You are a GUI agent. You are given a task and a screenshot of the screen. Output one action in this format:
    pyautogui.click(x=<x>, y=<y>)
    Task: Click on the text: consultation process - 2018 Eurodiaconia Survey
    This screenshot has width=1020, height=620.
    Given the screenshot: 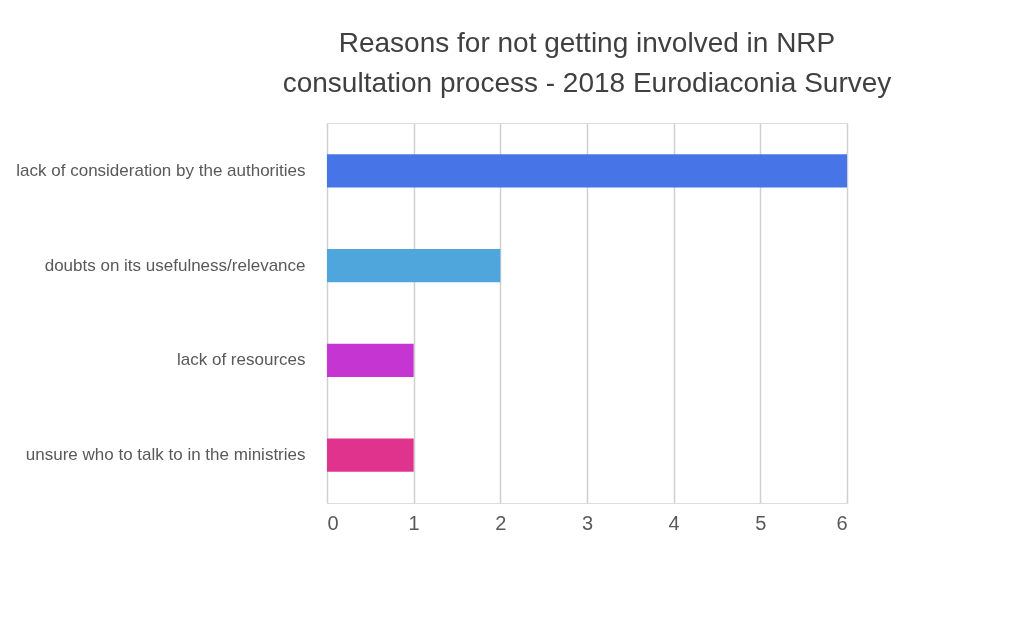 What is the action you would take?
    pyautogui.click(x=587, y=82)
    